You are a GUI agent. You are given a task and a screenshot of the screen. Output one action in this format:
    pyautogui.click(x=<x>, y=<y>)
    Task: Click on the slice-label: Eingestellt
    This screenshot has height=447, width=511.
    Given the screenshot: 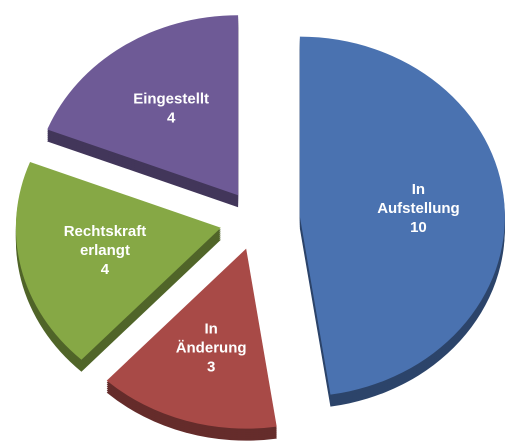 What is the action you would take?
    pyautogui.click(x=171, y=98)
    